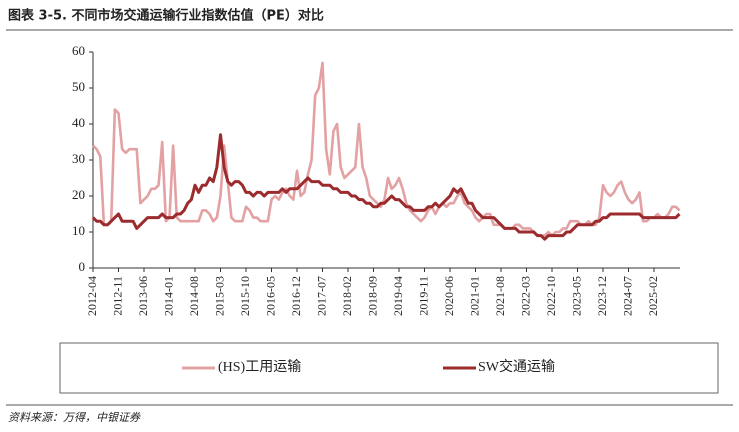 This screenshot has height=432, width=739. Describe the element at coordinates (166, 16) in the screenshot. I see `chart-title: 图表 3-5. 不同市场交通运输行业指数估值（PE）对比` at that location.